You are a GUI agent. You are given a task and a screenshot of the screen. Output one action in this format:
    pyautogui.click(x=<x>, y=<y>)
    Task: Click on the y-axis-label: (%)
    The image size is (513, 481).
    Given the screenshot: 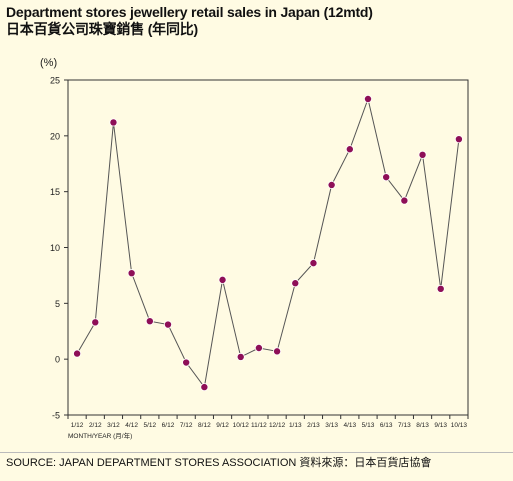 What is the action you would take?
    pyautogui.click(x=48, y=63)
    